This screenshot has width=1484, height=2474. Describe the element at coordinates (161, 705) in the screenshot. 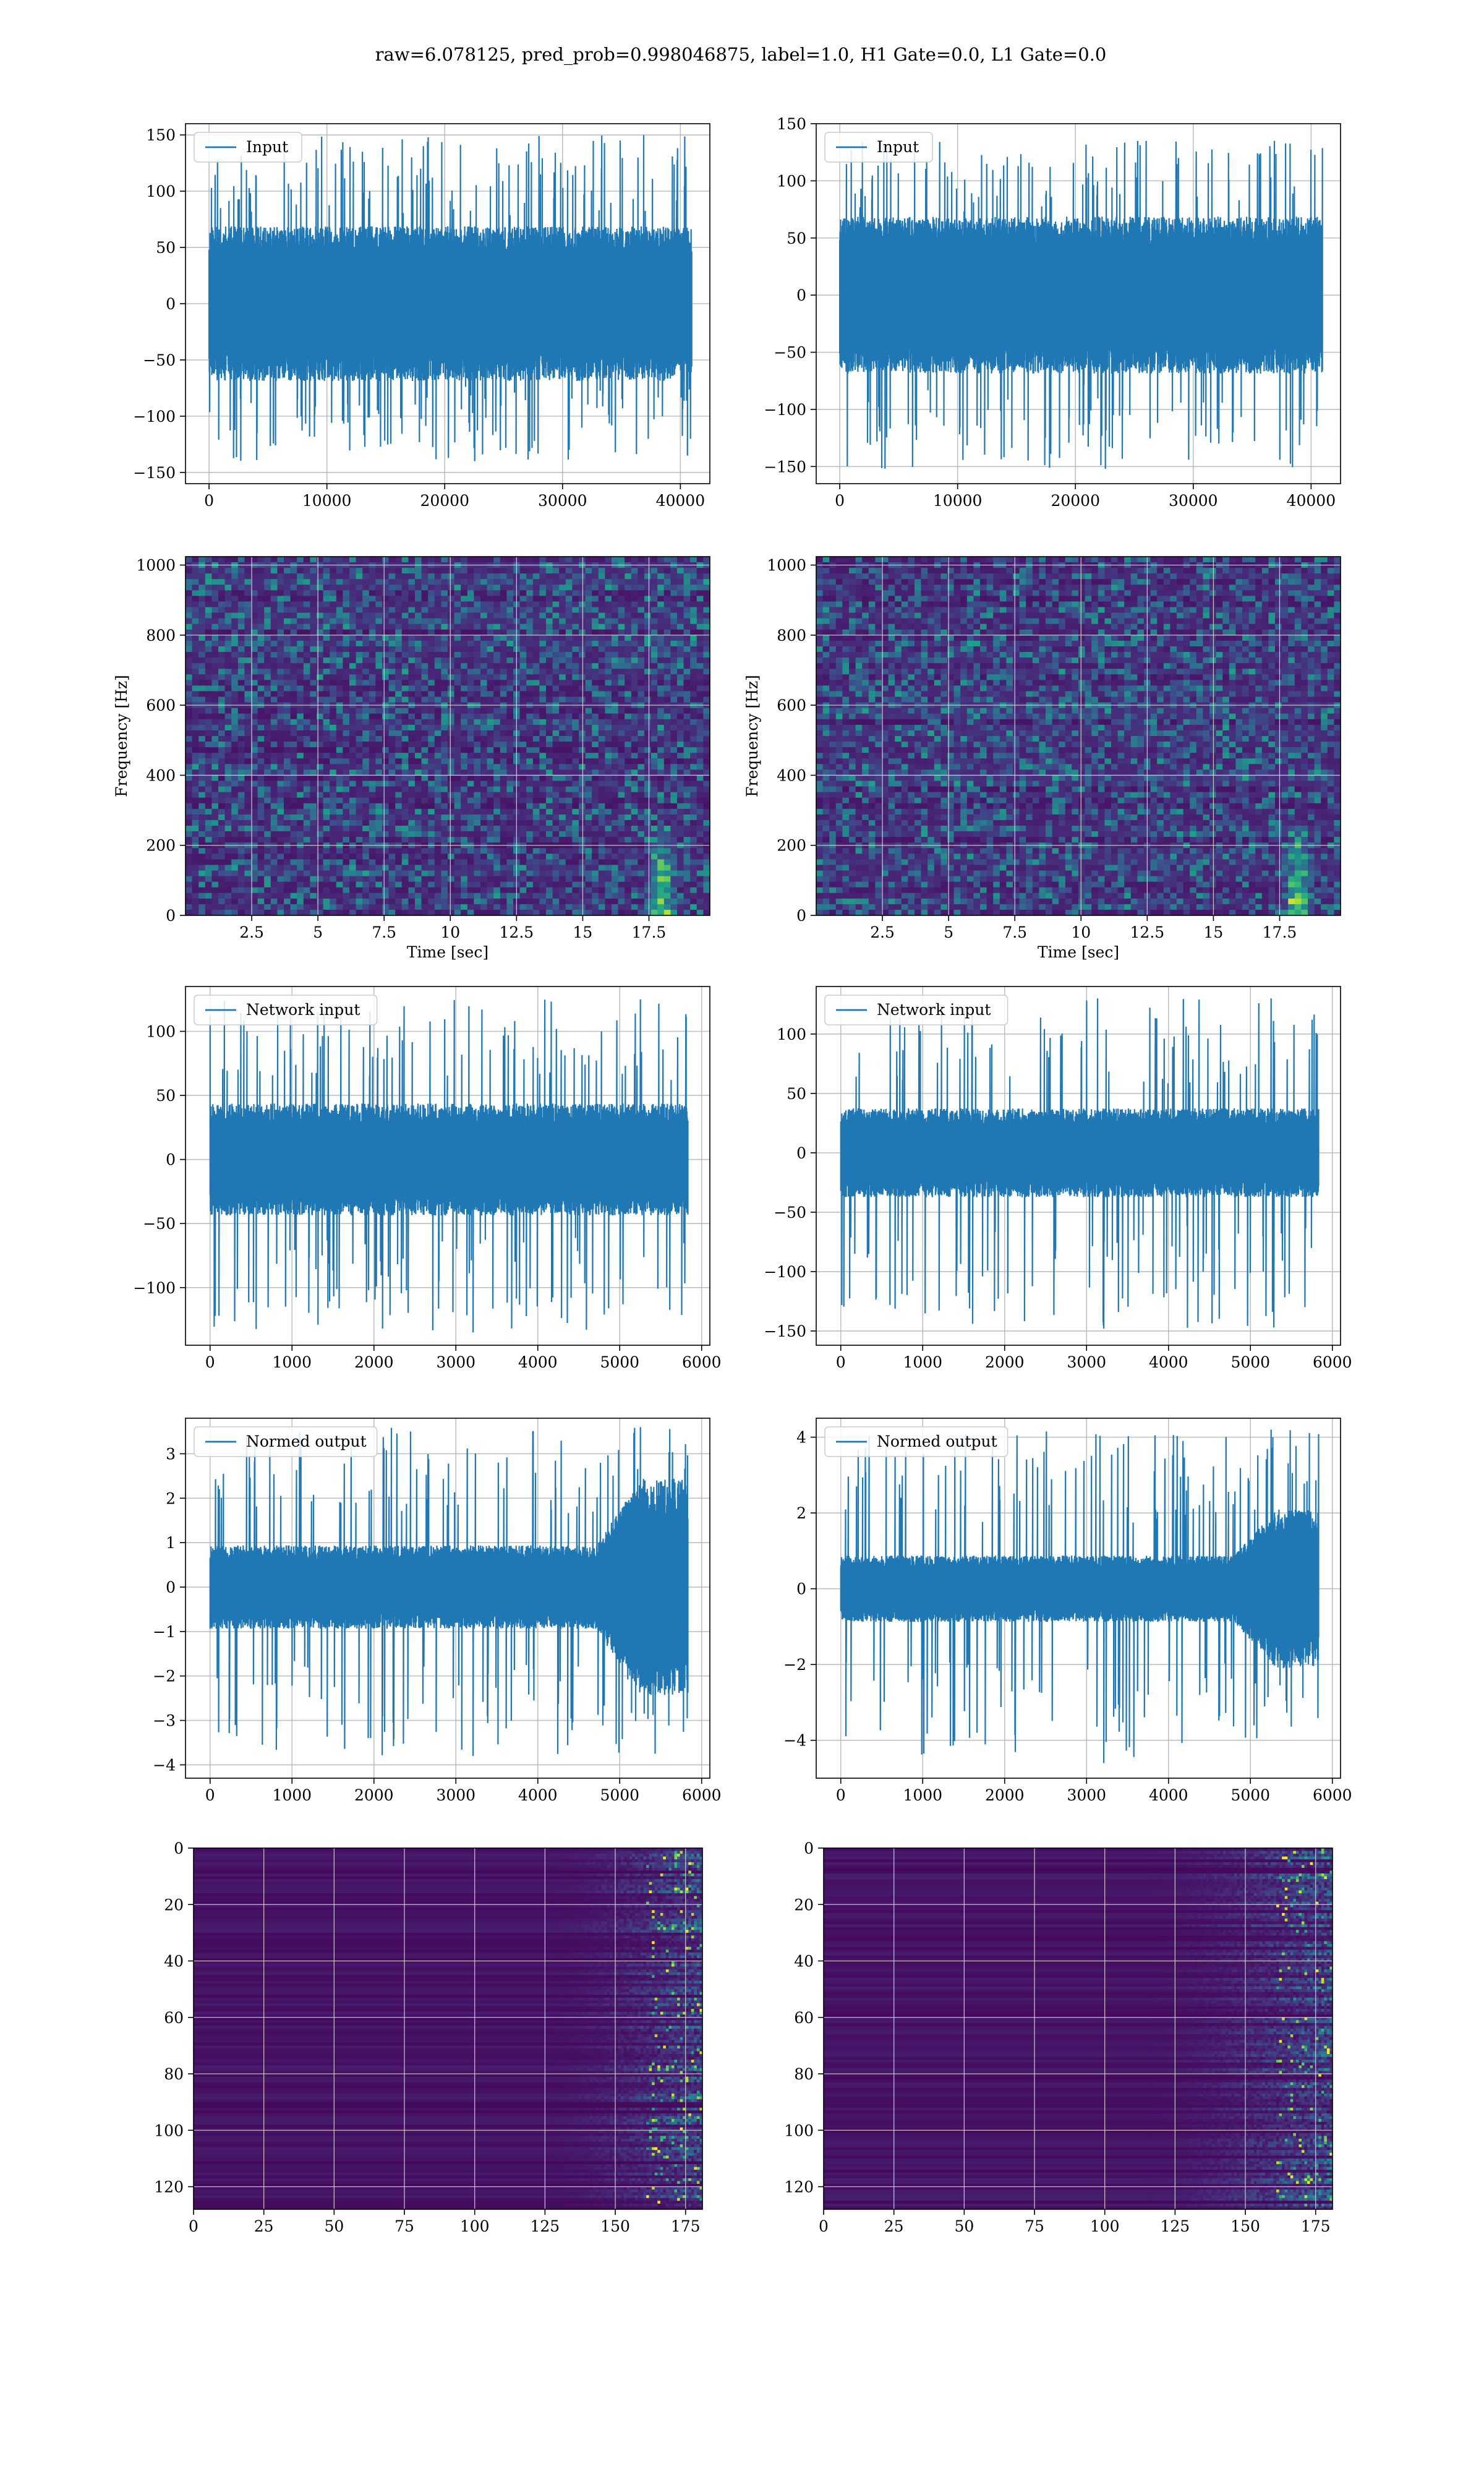

I see `y-tick-label: 600` at that location.